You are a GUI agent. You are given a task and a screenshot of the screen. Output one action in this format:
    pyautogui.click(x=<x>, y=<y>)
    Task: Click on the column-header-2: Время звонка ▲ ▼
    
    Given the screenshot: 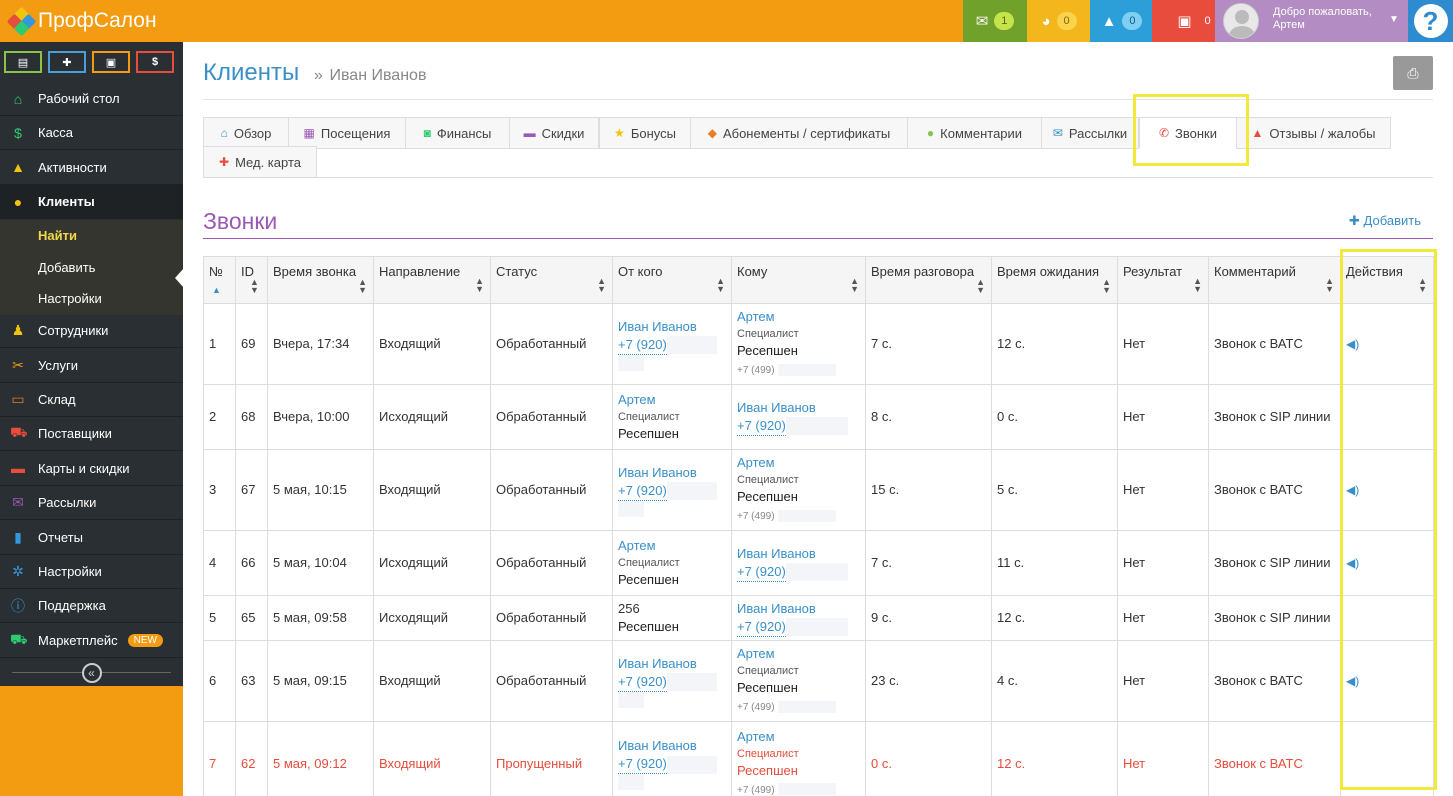 What is the action you would take?
    pyautogui.click(x=320, y=280)
    